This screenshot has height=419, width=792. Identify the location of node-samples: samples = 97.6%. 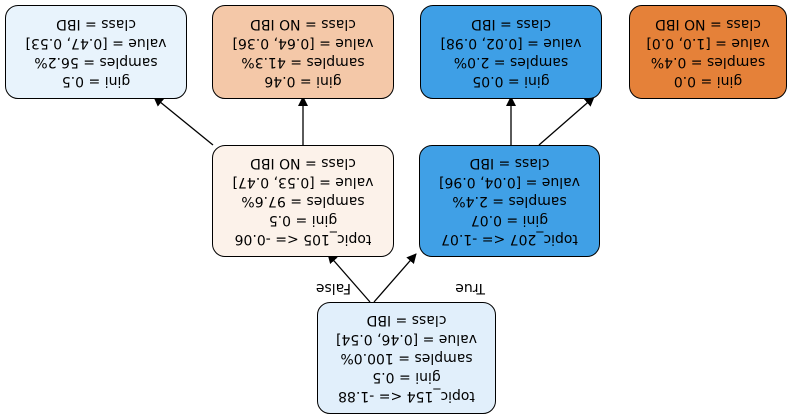
(303, 201).